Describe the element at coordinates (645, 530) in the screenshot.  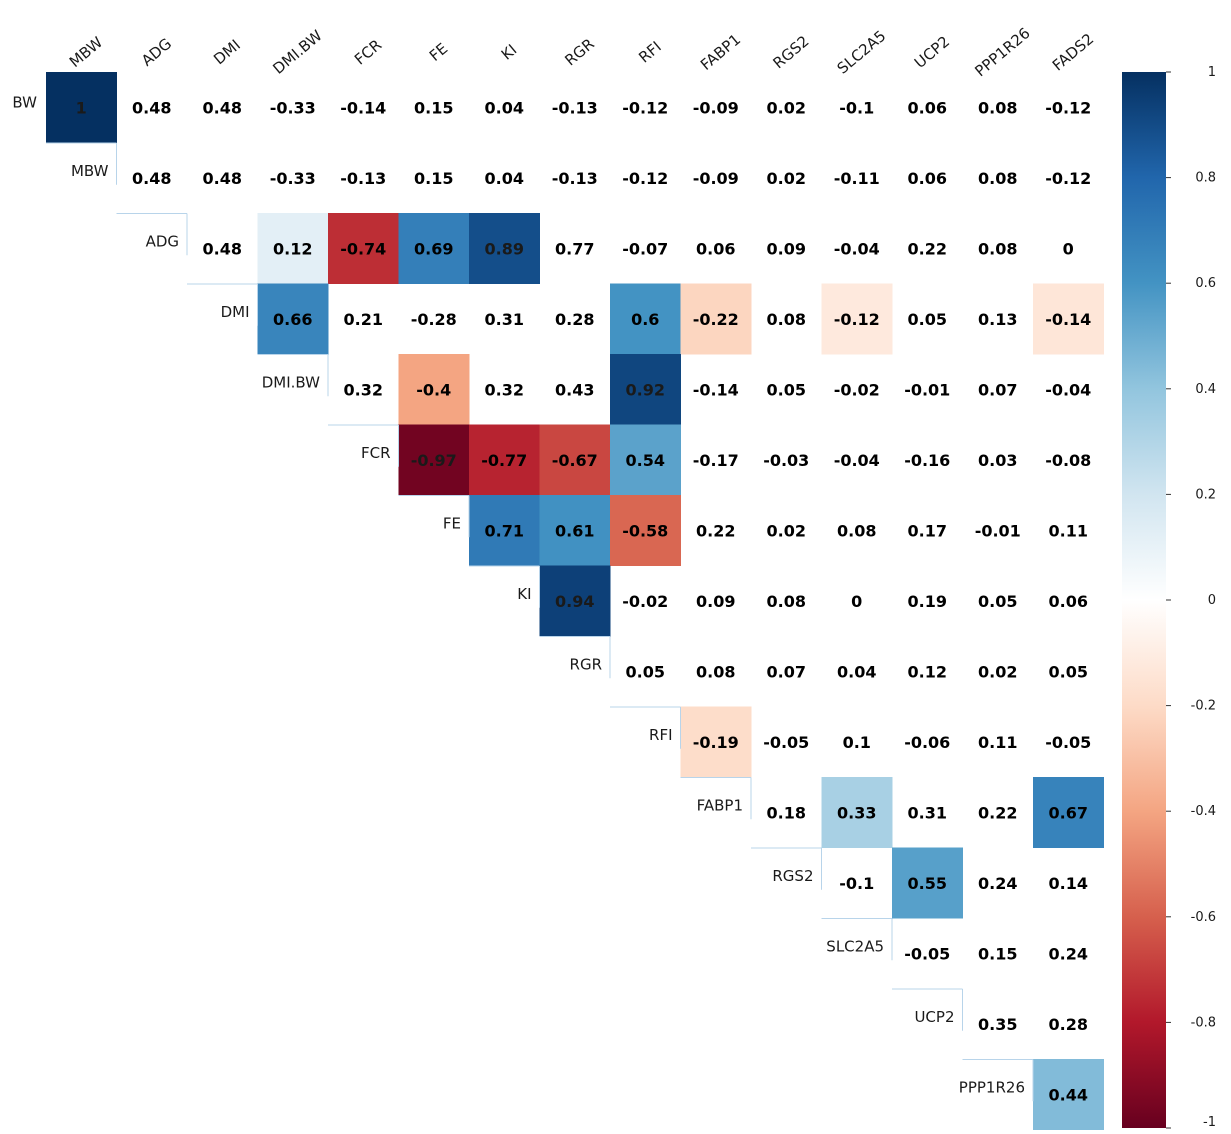
I see `cell-value-FE-RFI: -0.58` at that location.